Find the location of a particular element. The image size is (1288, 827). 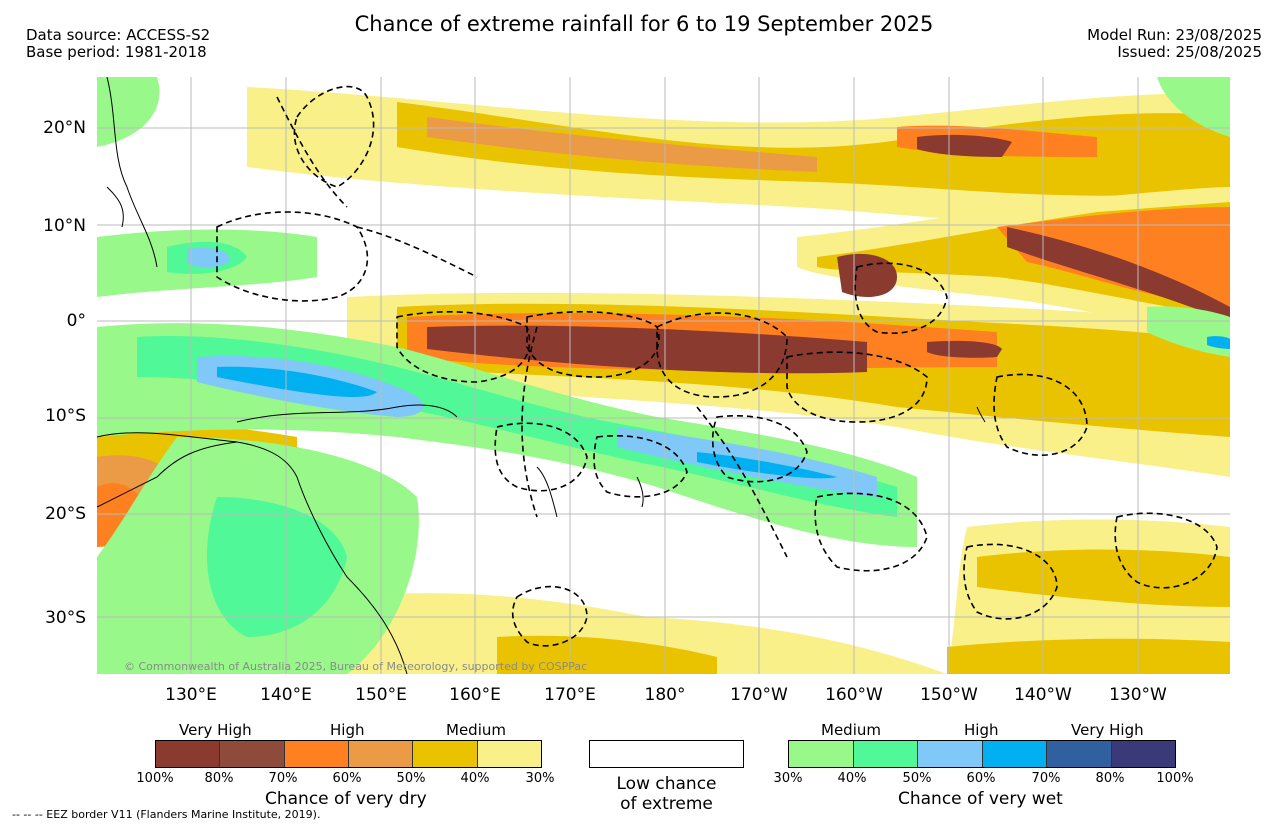

low-chance-caption: Low chance of extreme is located at coordinates (666, 794).